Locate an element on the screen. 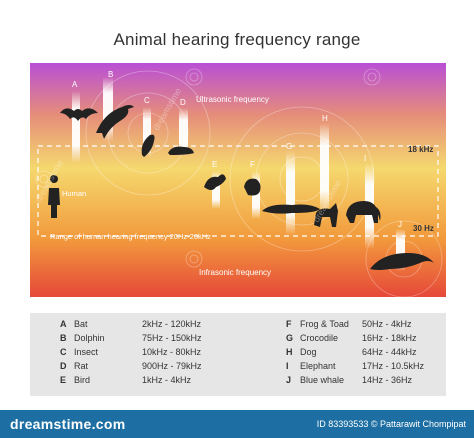 This screenshot has height=438, width=474. legend-name: Blue whale is located at coordinates (322, 380).